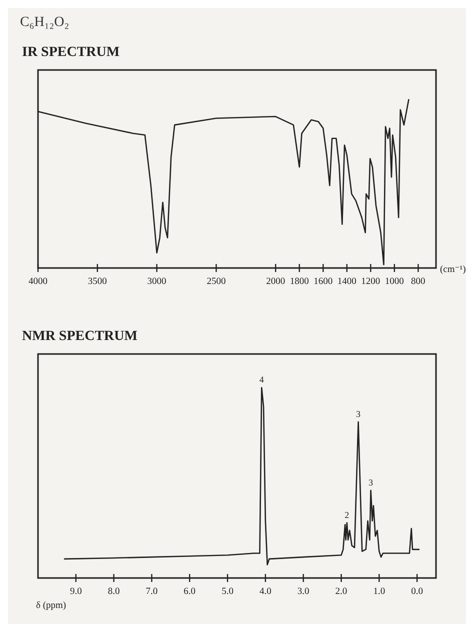 Image resolution: width=474 pixels, height=632 pixels. Describe the element at coordinates (341, 592) in the screenshot. I see `x-tick-label: 2.0` at that location.